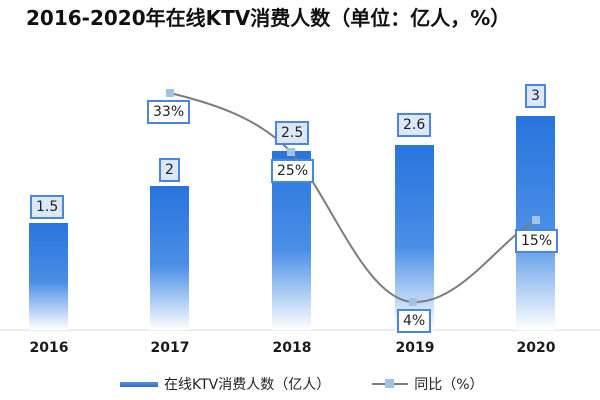  I want to click on x-tick-2020: 2020, so click(536, 348).